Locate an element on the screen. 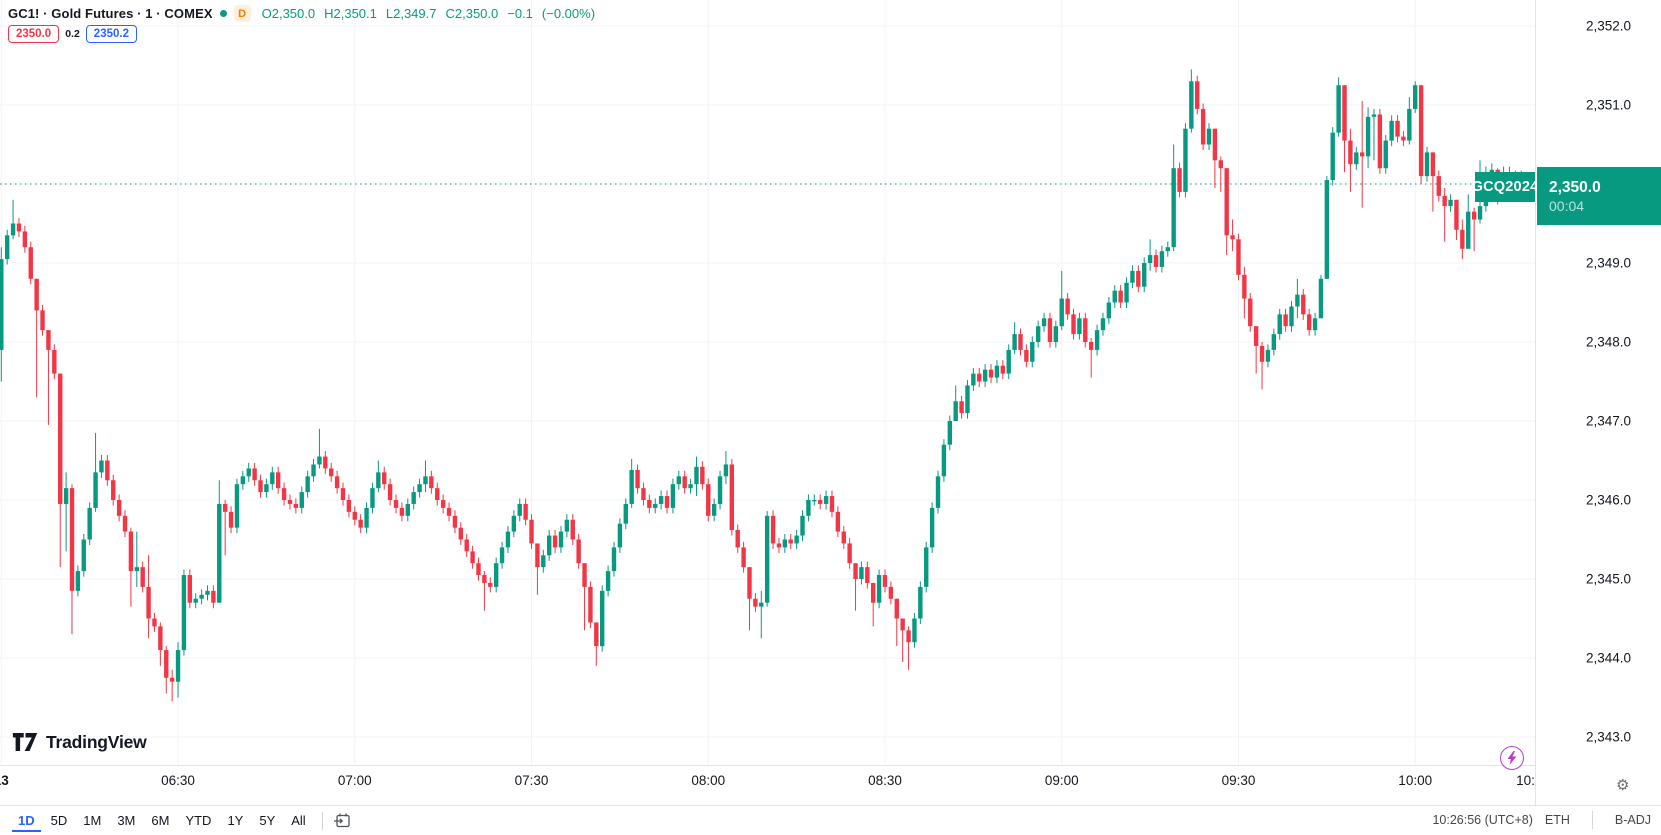  bid-price-button: 2350.0 is located at coordinates (34, 34).